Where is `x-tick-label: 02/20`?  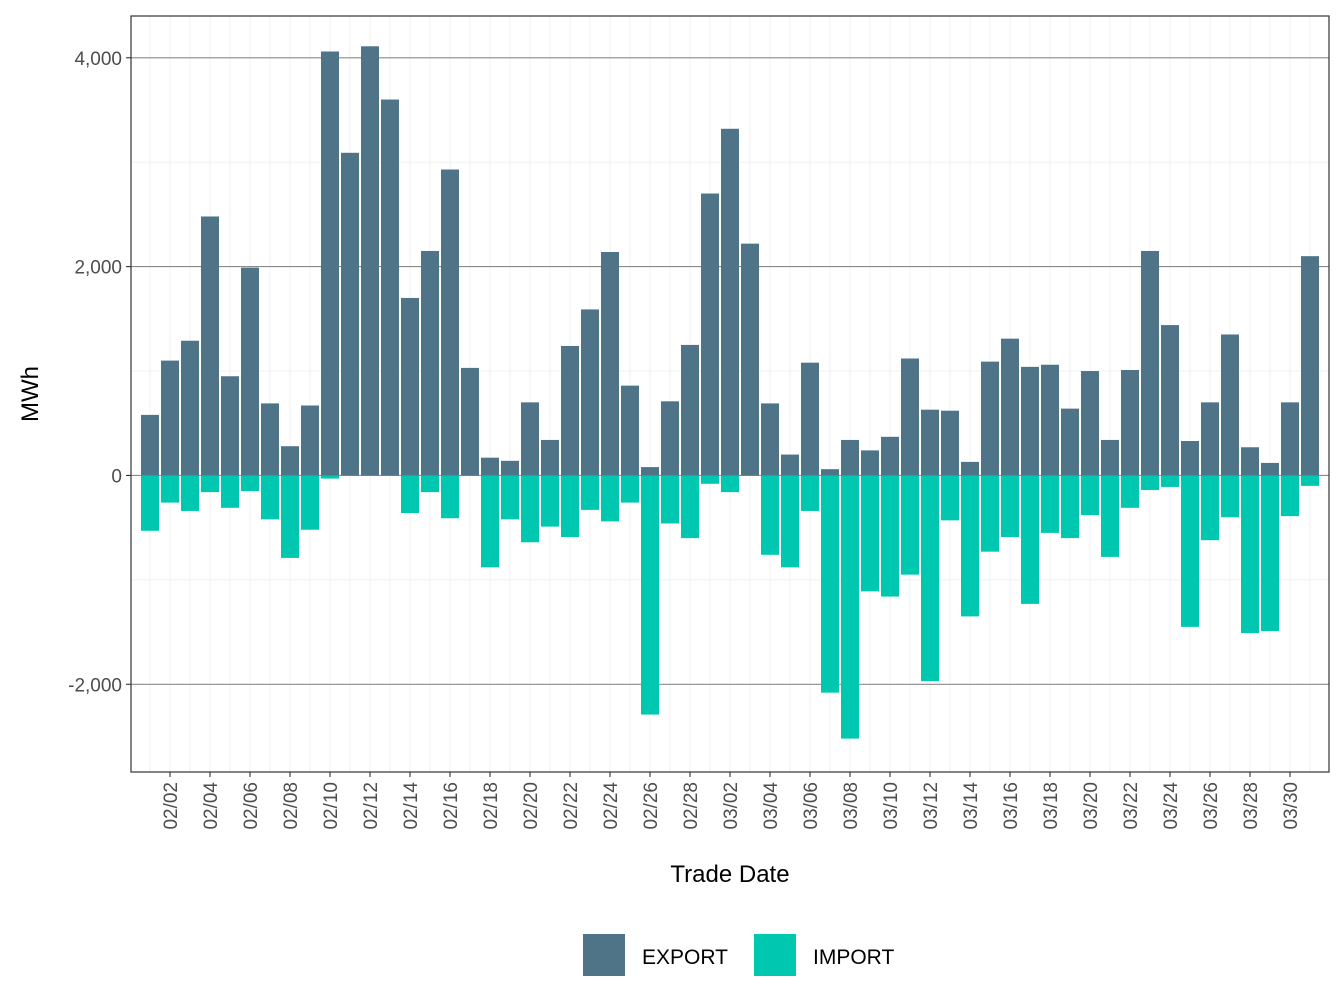 x-tick-label: 02/20 is located at coordinates (531, 806).